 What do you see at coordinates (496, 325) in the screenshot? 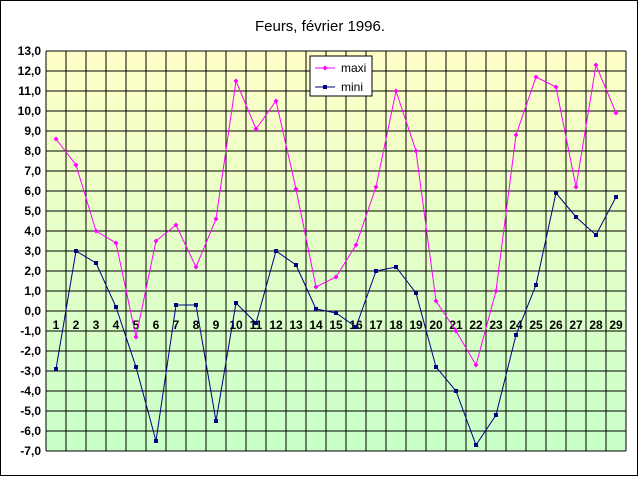
I see `x-tick-label: 23` at bounding box center [496, 325].